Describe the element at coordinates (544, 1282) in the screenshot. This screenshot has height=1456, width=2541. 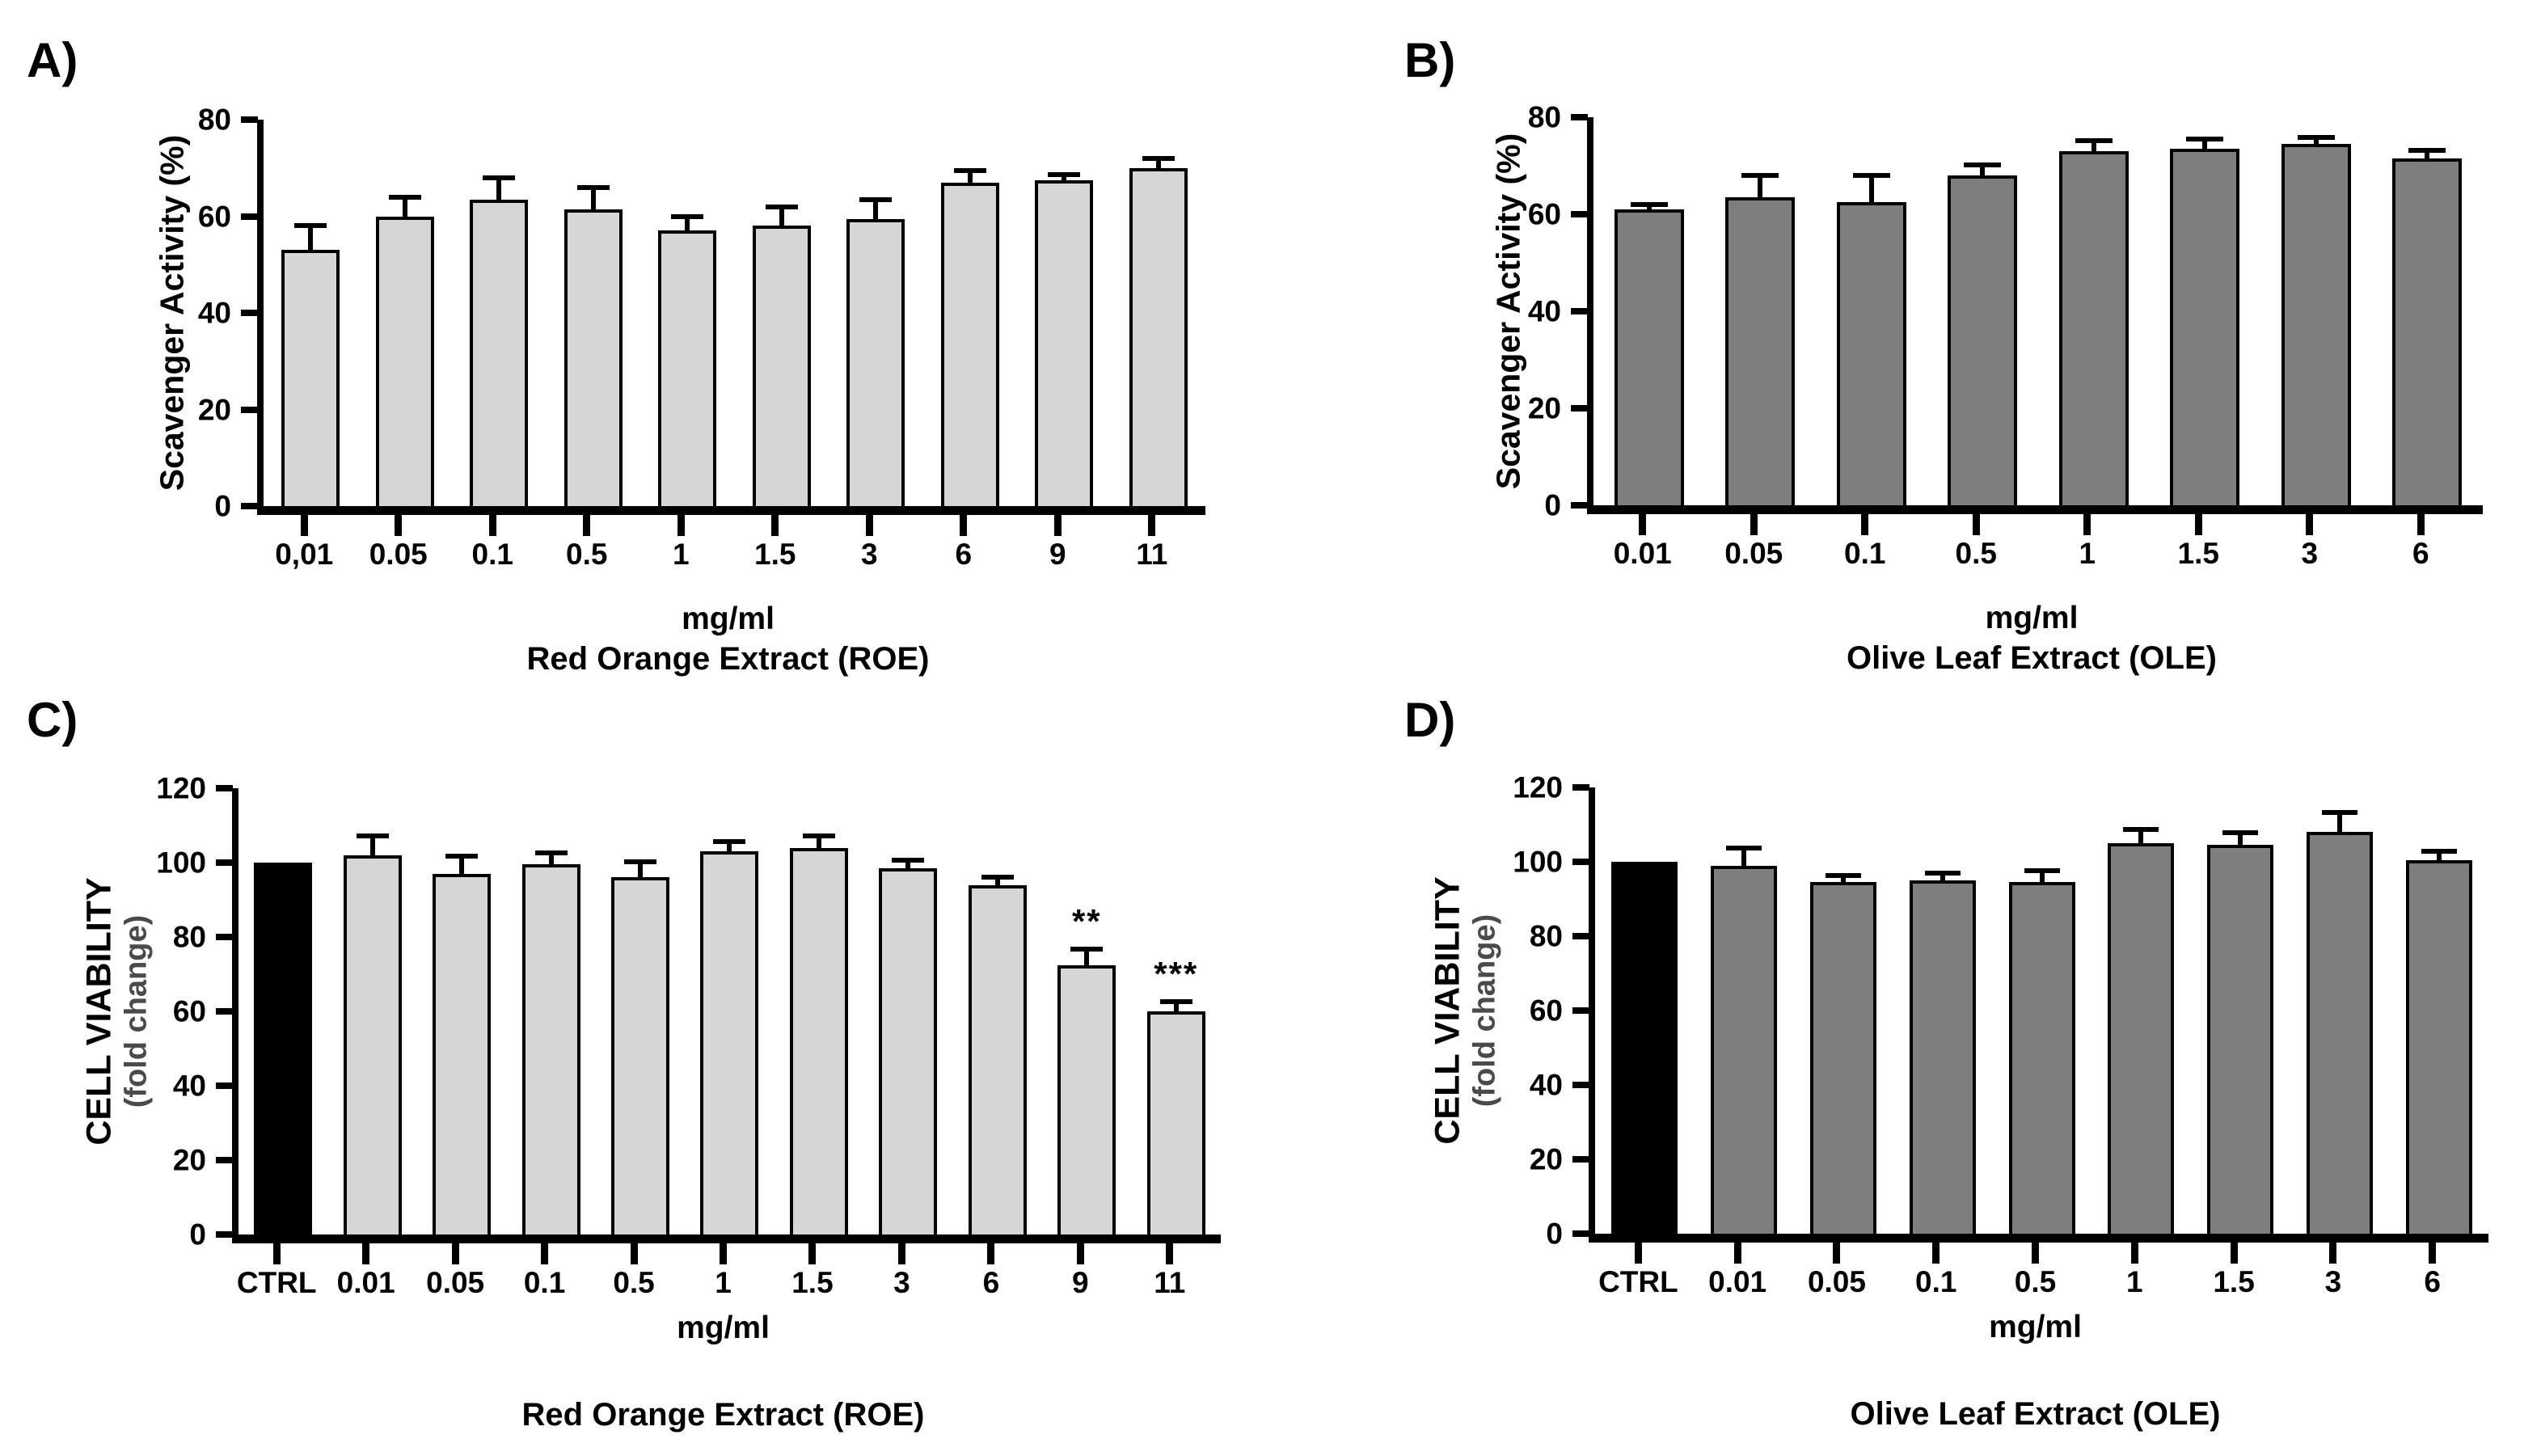
I see `x-category-label: 0.1` at that location.